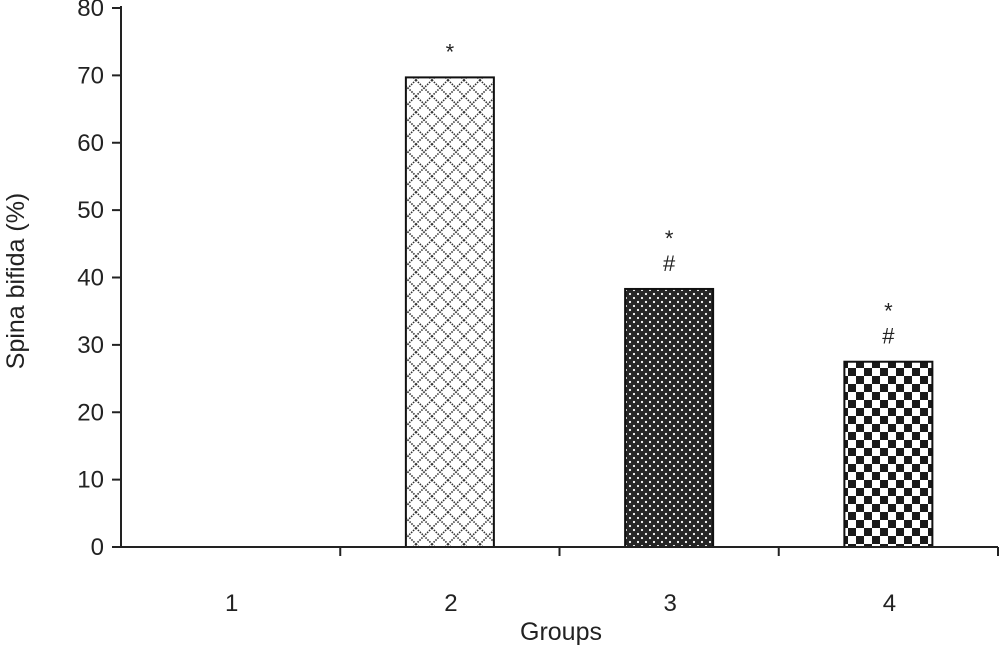  I want to click on y-tick-label: 40, so click(90, 278).